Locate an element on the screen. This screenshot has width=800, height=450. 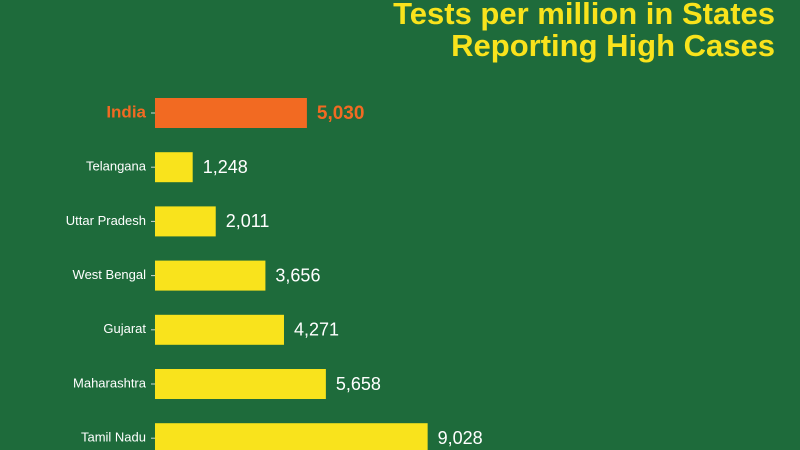
category-label: Maharashtra is located at coordinates (110, 382).